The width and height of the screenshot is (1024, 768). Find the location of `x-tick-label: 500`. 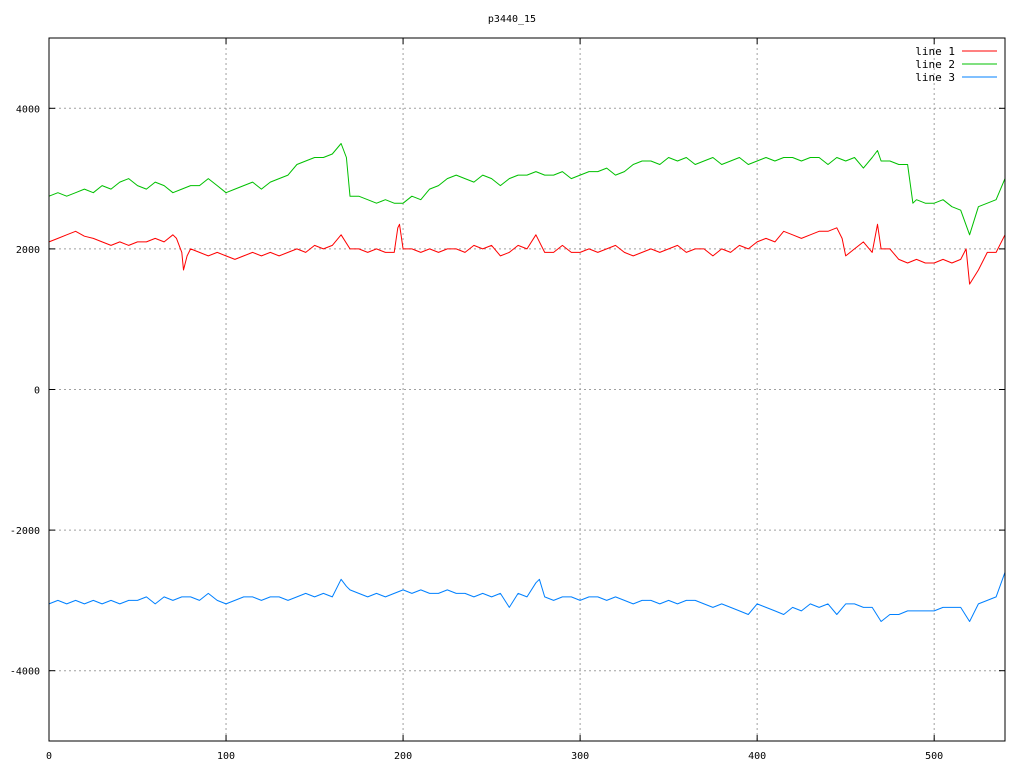

x-tick-label: 500 is located at coordinates (934, 756).